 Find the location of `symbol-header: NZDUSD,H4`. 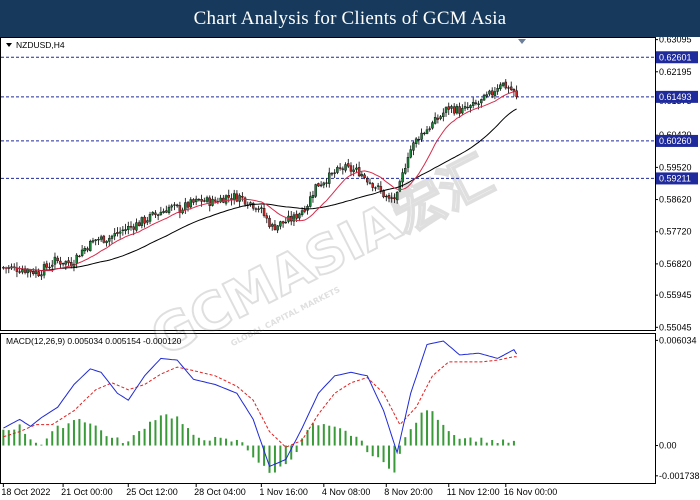

symbol-header: NZDUSD,H4 is located at coordinates (35, 45).